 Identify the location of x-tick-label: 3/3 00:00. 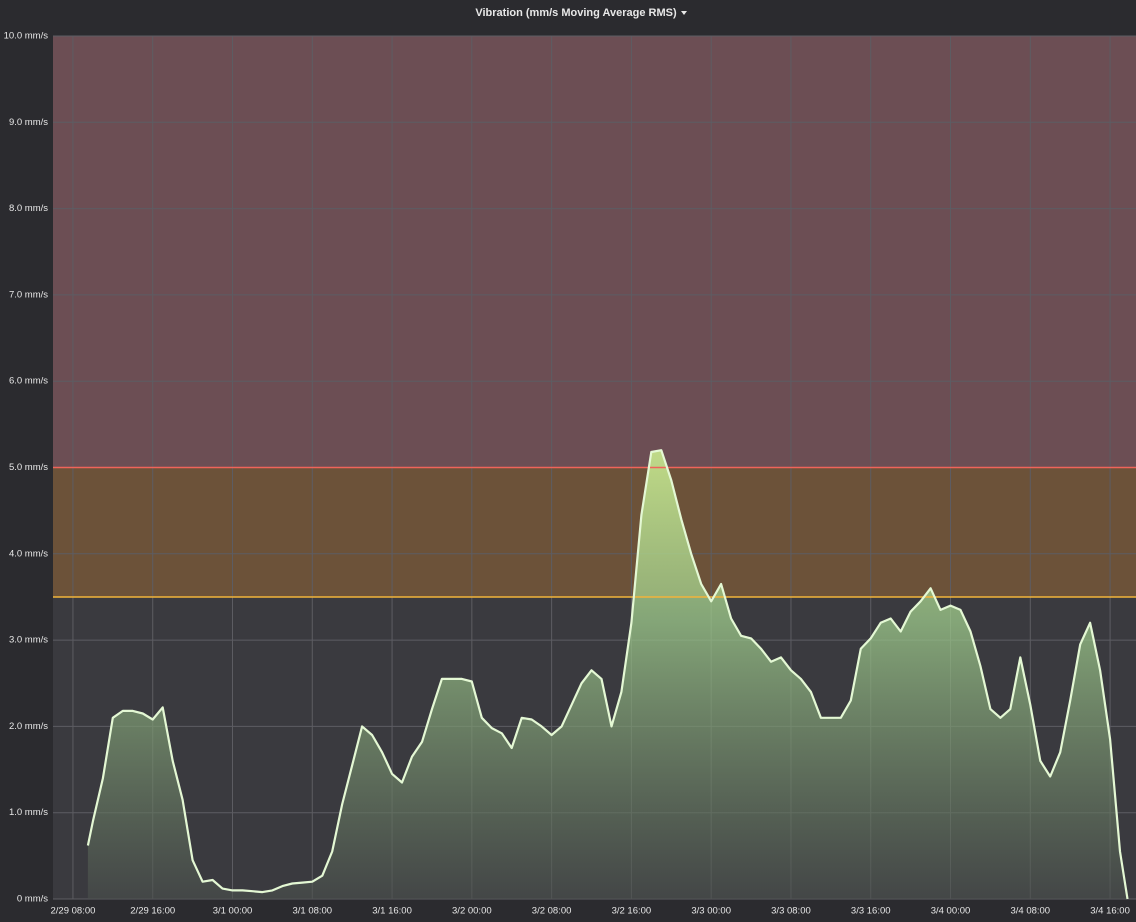
(711, 911).